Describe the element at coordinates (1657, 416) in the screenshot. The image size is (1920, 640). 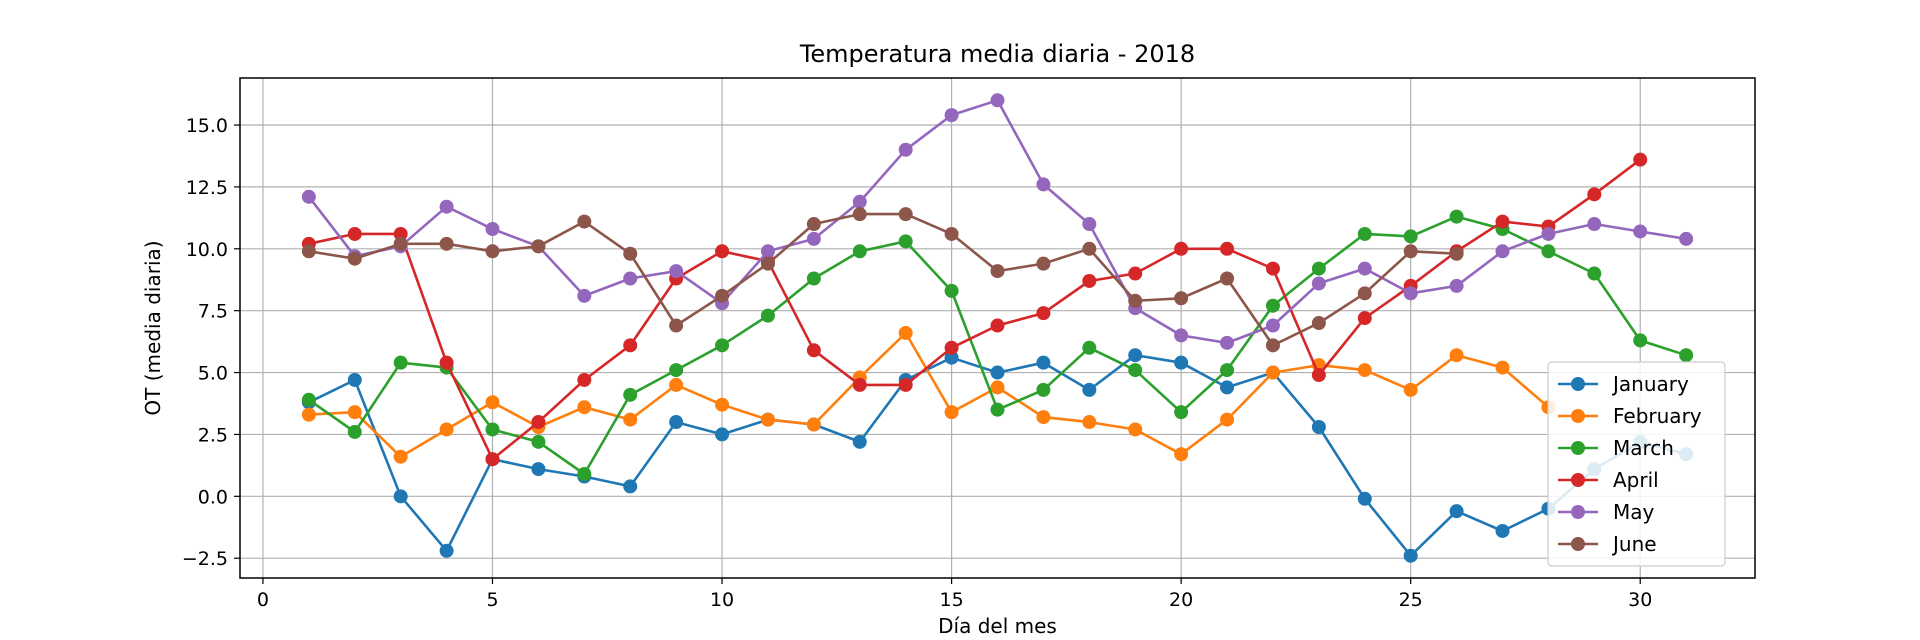
I see `legend-label: February` at that location.